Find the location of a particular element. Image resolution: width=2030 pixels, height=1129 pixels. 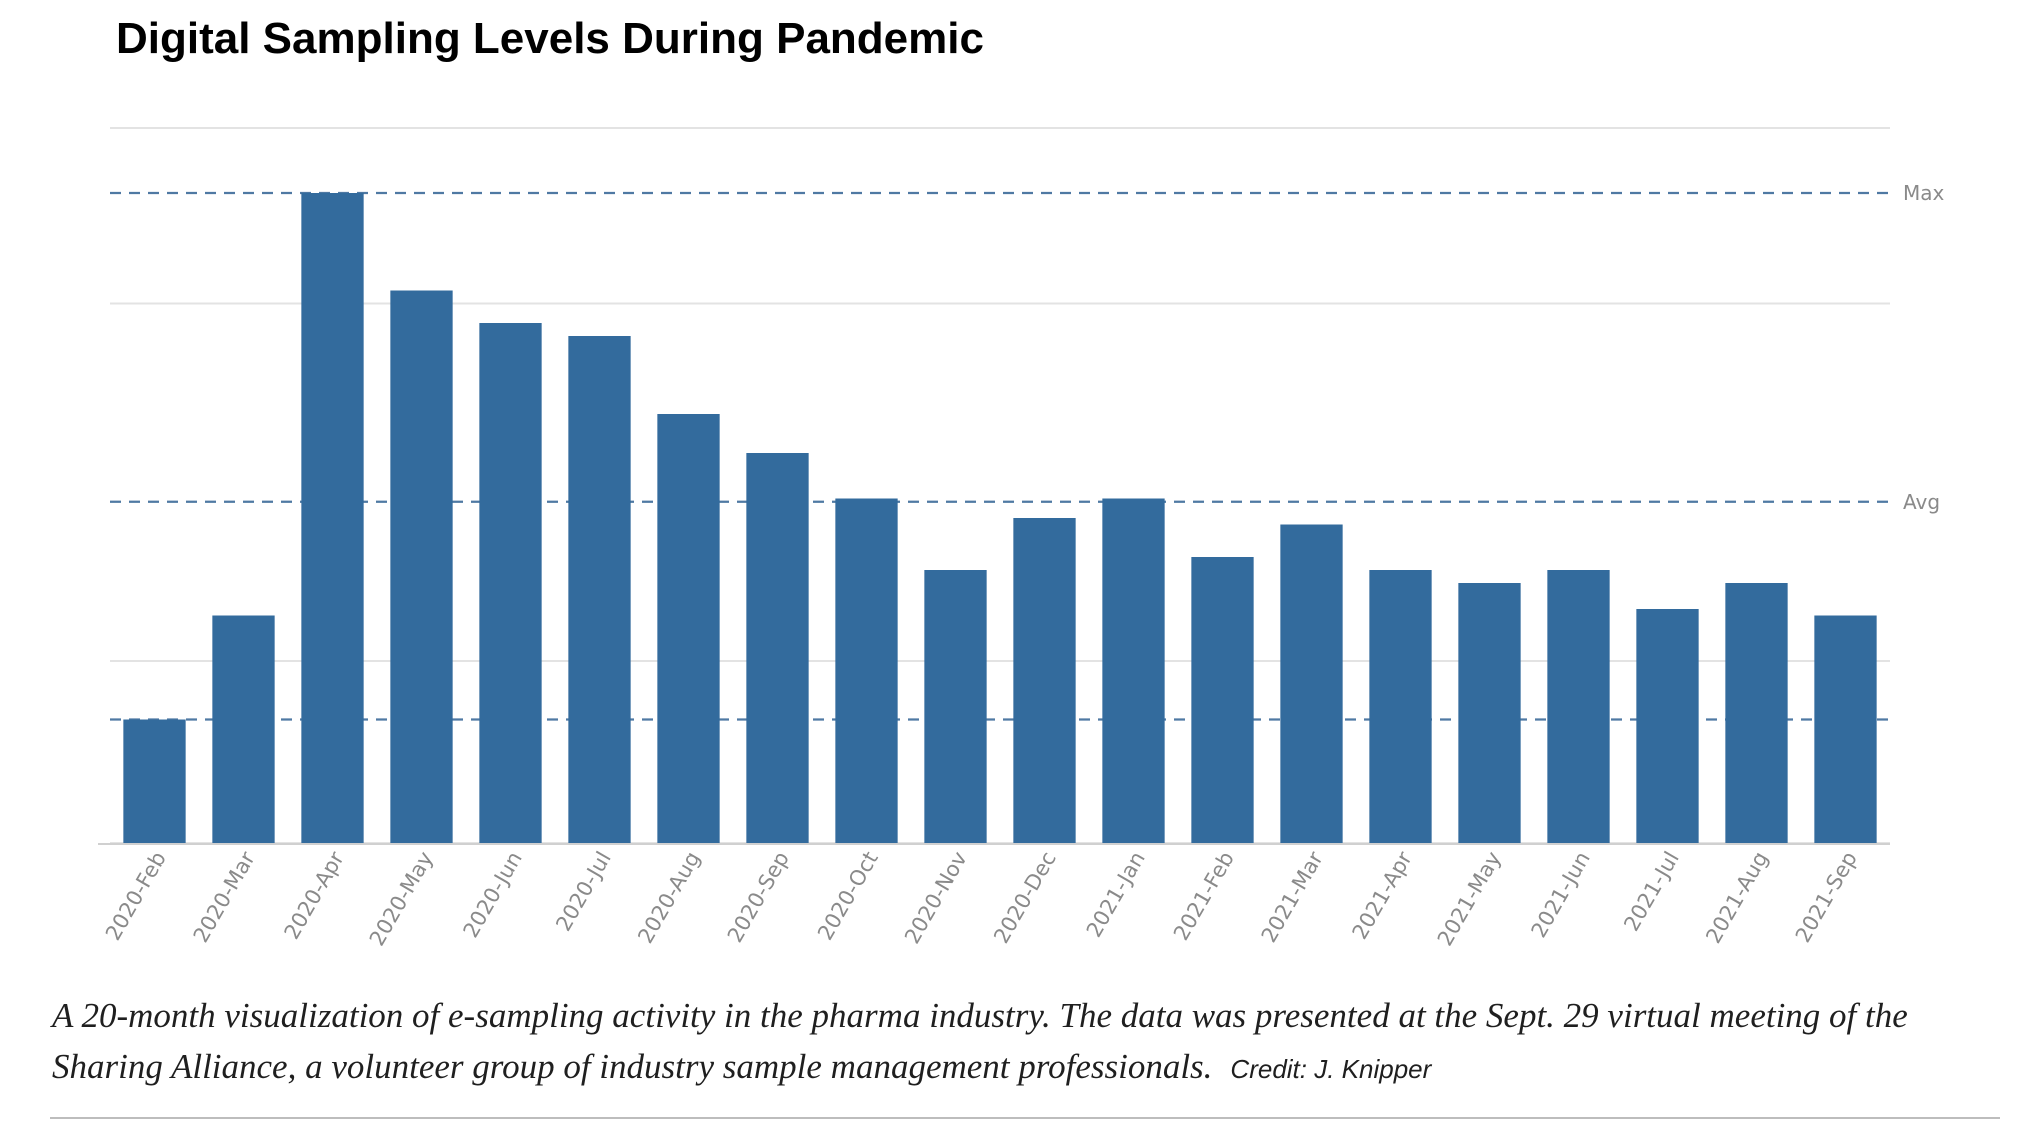

x-tick-label: 2021-Jul is located at coordinates (1651, 892).